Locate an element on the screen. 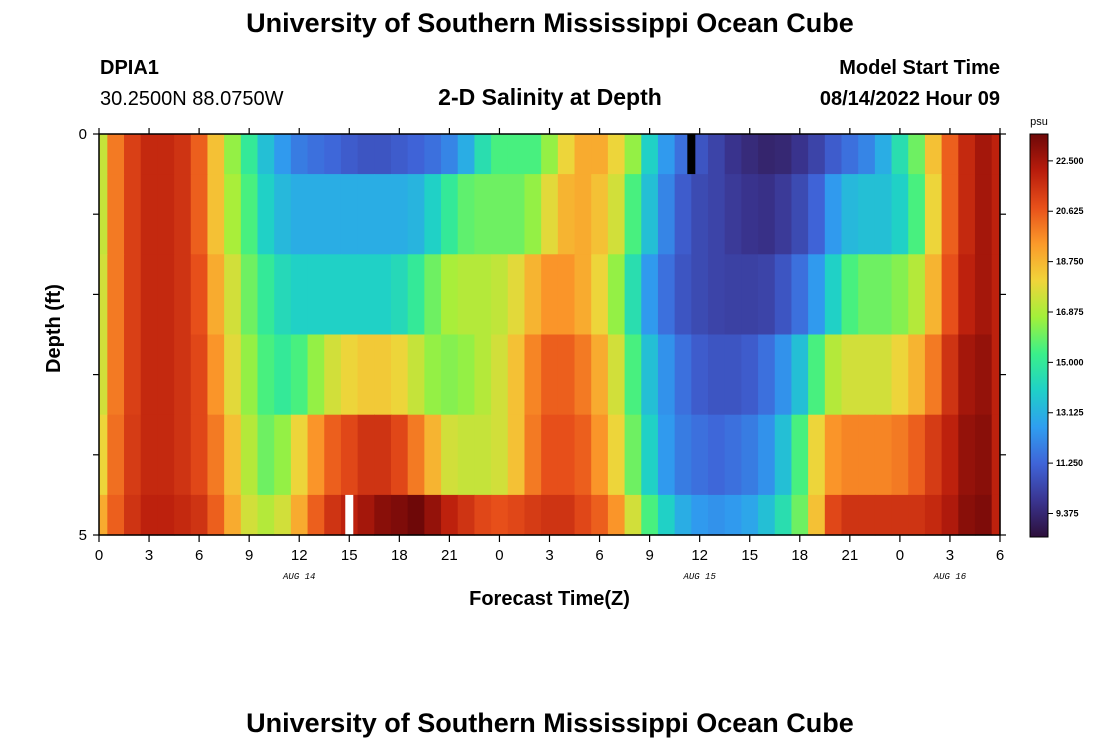  x-tick-label: 18 is located at coordinates (799, 555).